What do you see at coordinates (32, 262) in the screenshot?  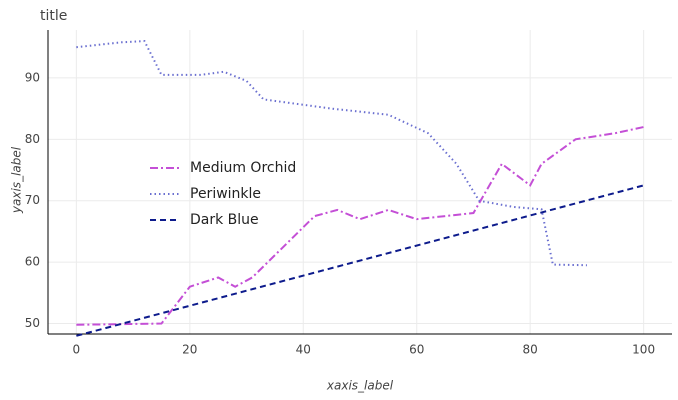 I see `y-tick-label: 60` at bounding box center [32, 262].